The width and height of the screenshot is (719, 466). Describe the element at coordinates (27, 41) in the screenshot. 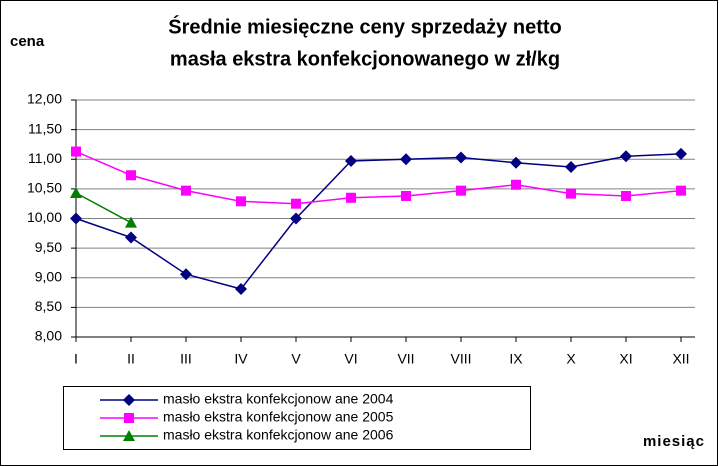

I see `y-axis-label: cena` at that location.